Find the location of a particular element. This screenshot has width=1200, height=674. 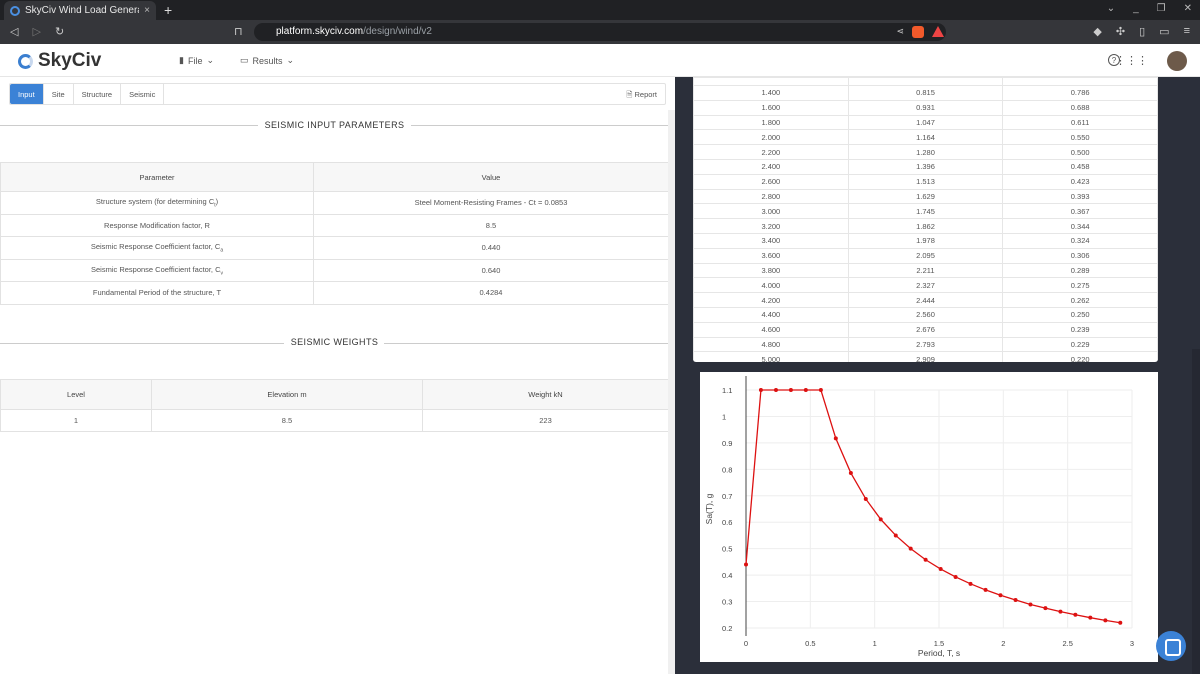

apps-grid-icon: ⋮⋮⋮ is located at coordinates (1131, 61).